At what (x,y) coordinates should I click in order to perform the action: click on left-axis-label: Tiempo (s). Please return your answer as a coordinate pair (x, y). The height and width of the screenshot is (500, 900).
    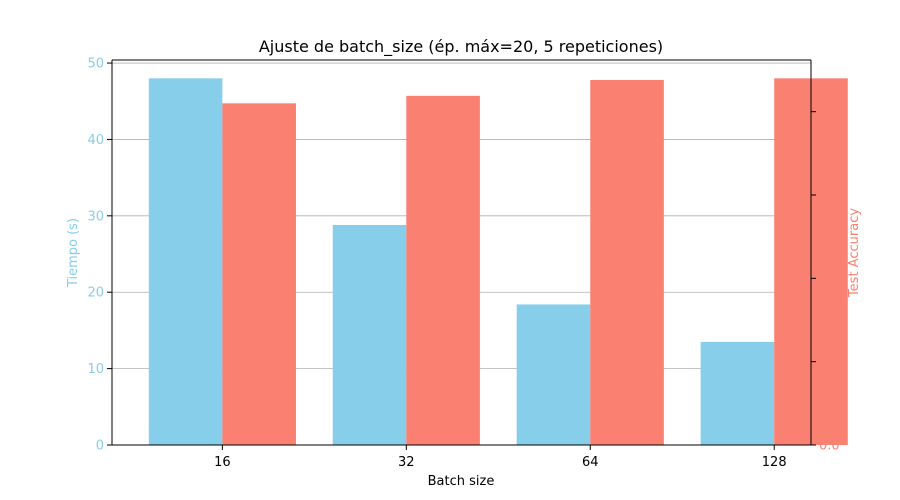
    Looking at the image, I should click on (73, 253).